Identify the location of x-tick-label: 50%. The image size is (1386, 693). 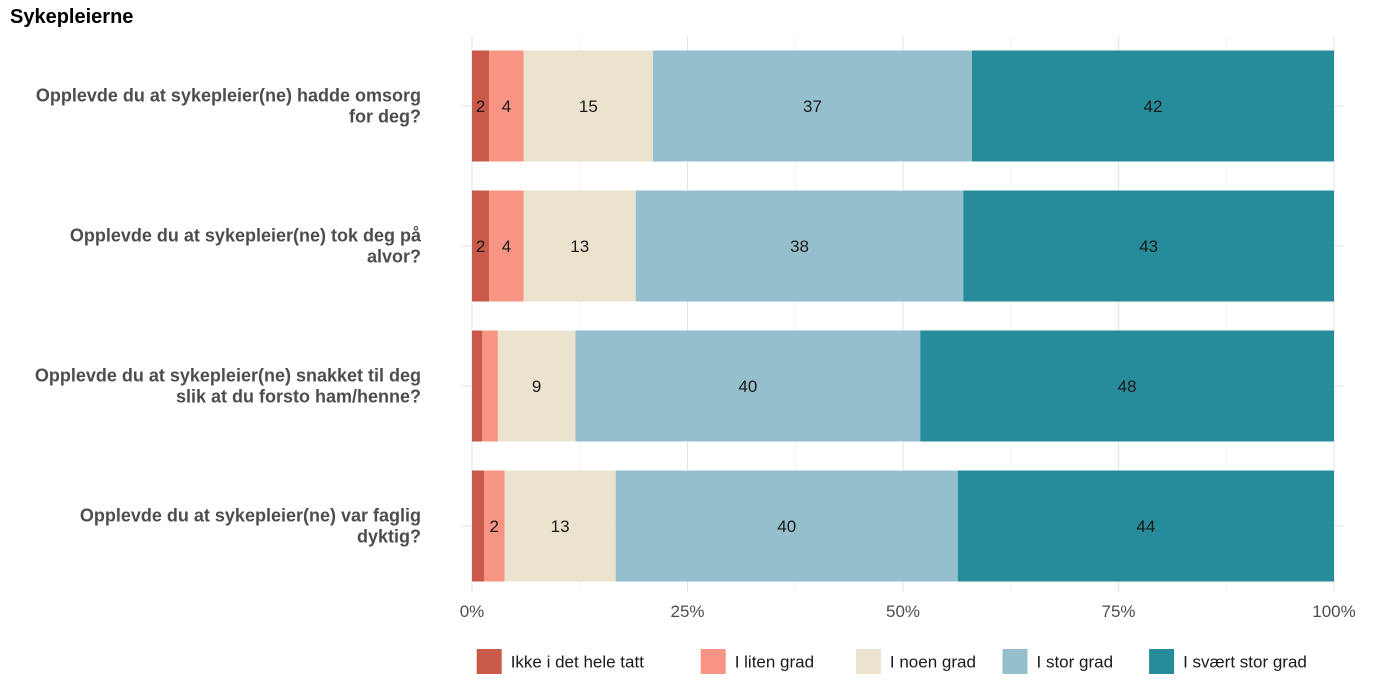
(903, 611).